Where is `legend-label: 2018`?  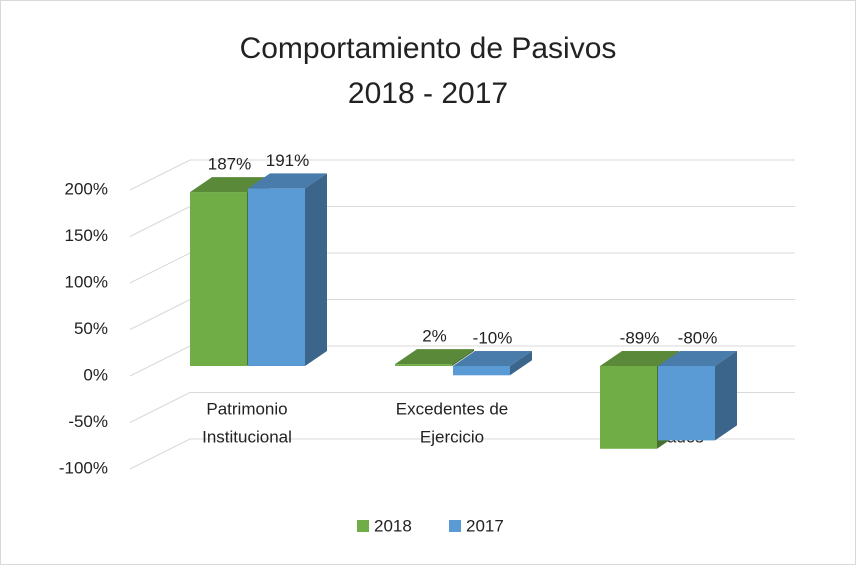 legend-label: 2018 is located at coordinates (393, 525).